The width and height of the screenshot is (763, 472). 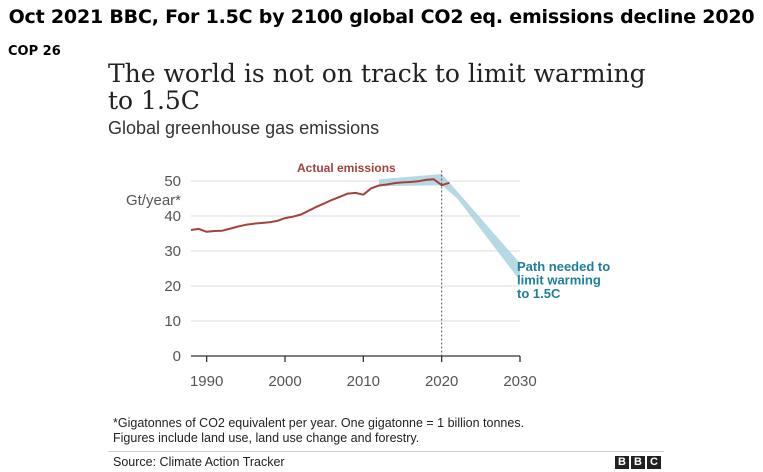 I want to click on y-tick-label: 50, so click(x=172, y=181).